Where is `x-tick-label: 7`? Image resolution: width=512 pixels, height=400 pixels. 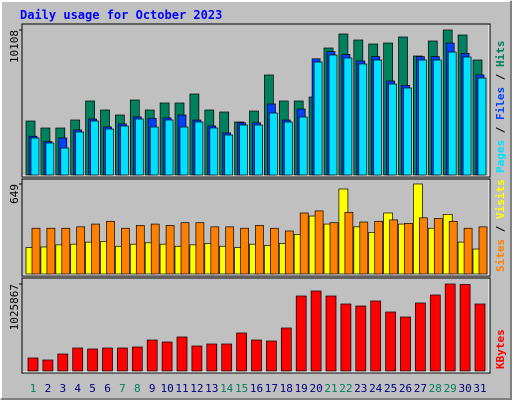
x-tick-label: 7 is located at coordinates (122, 388).